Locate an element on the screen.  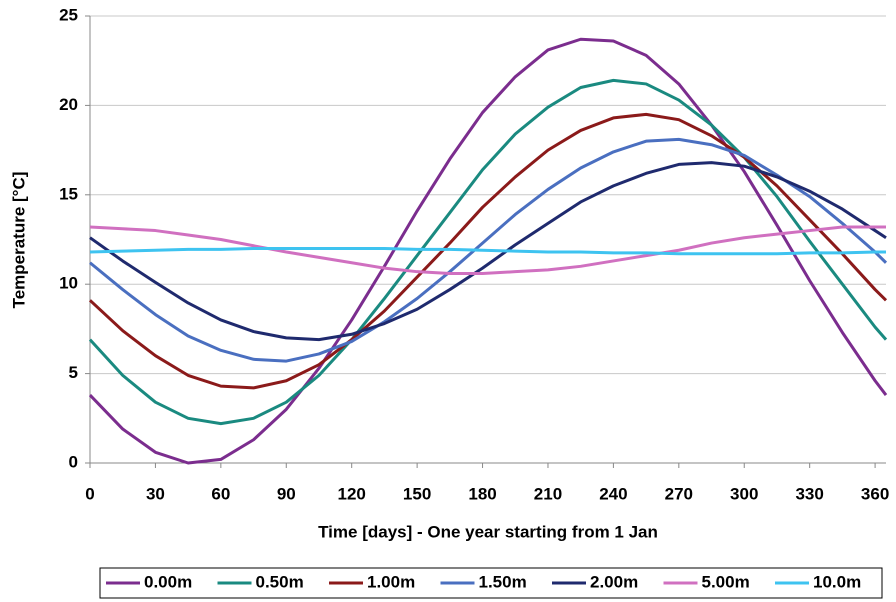
x-tick-label: 30 is located at coordinates (155, 493).